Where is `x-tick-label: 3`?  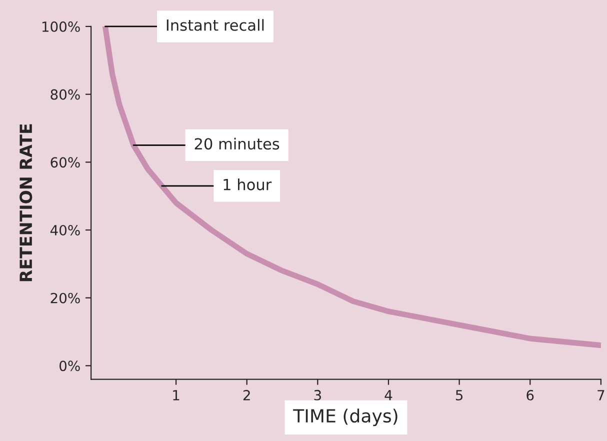
x-tick-label: 3 is located at coordinates (317, 395).